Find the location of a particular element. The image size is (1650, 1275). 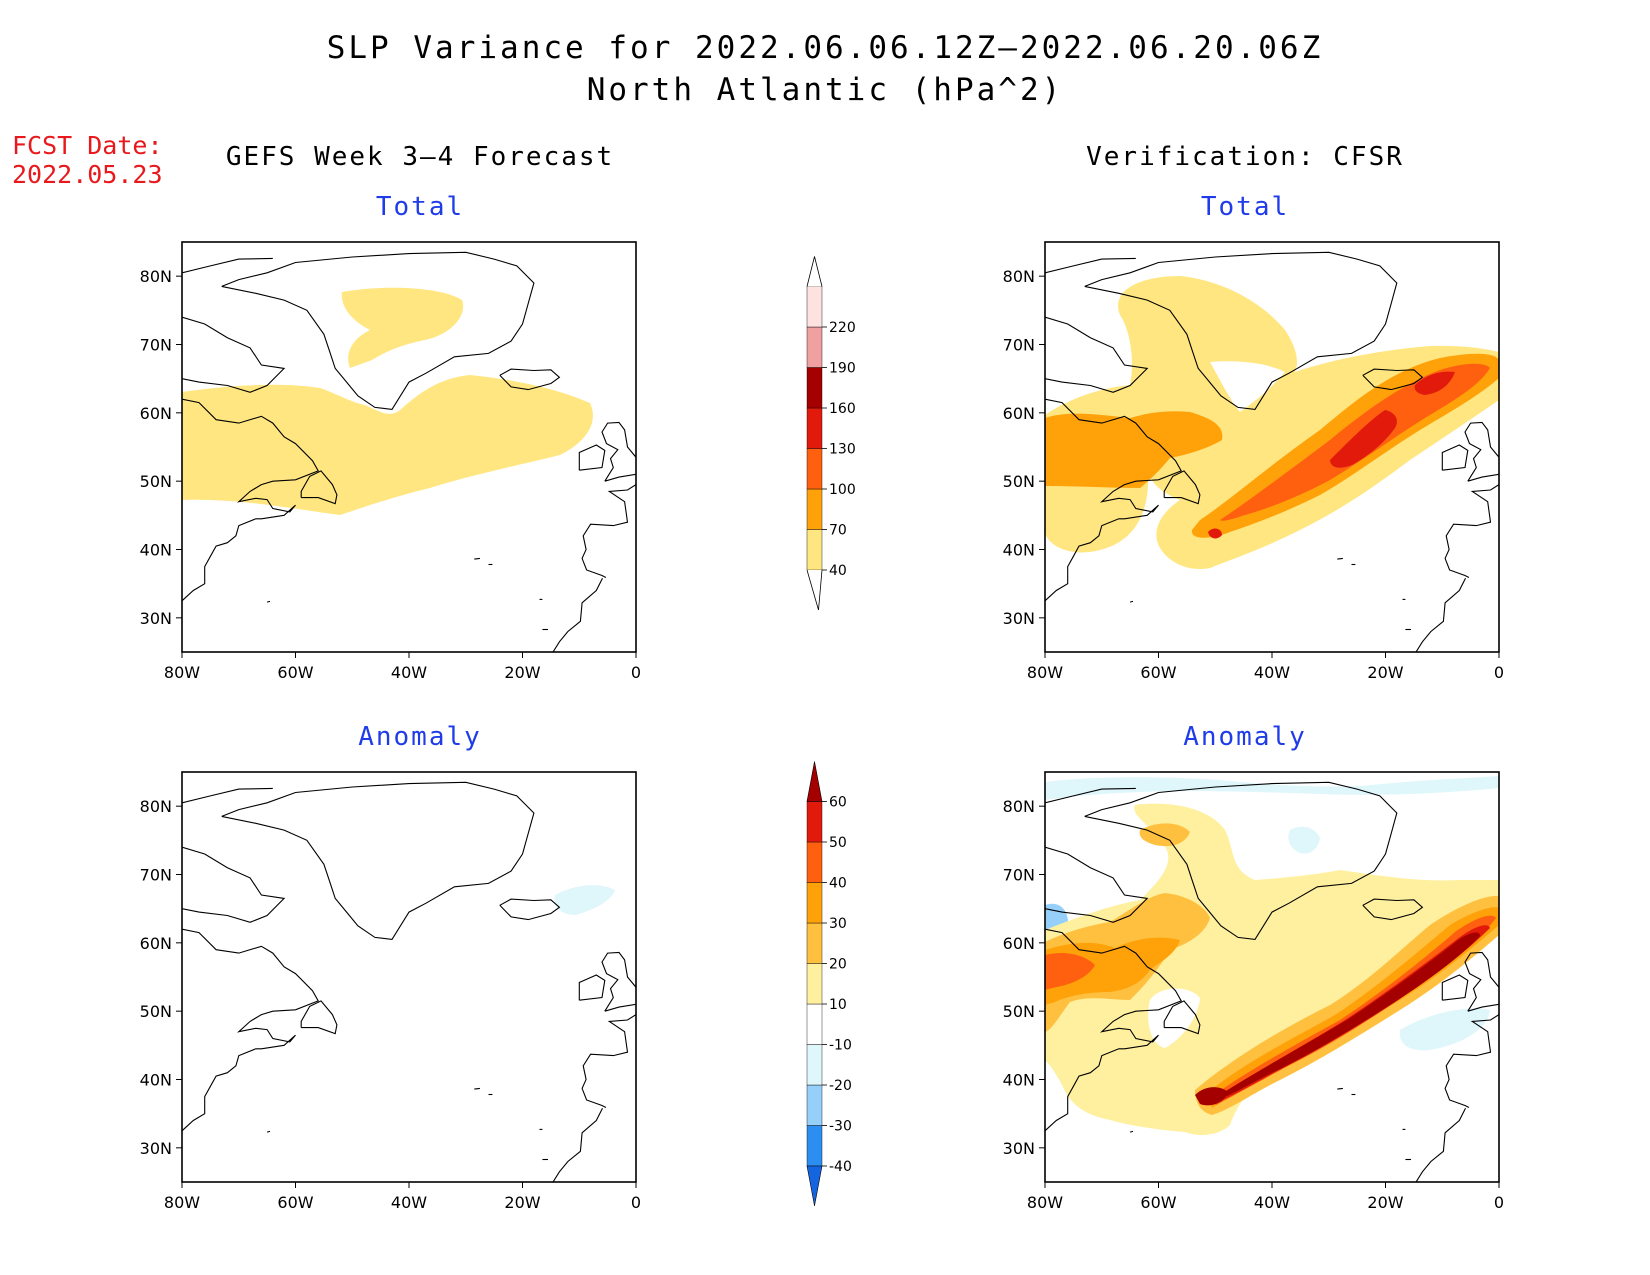

anomaly-neg-mid is located at coordinates (1304, 840).